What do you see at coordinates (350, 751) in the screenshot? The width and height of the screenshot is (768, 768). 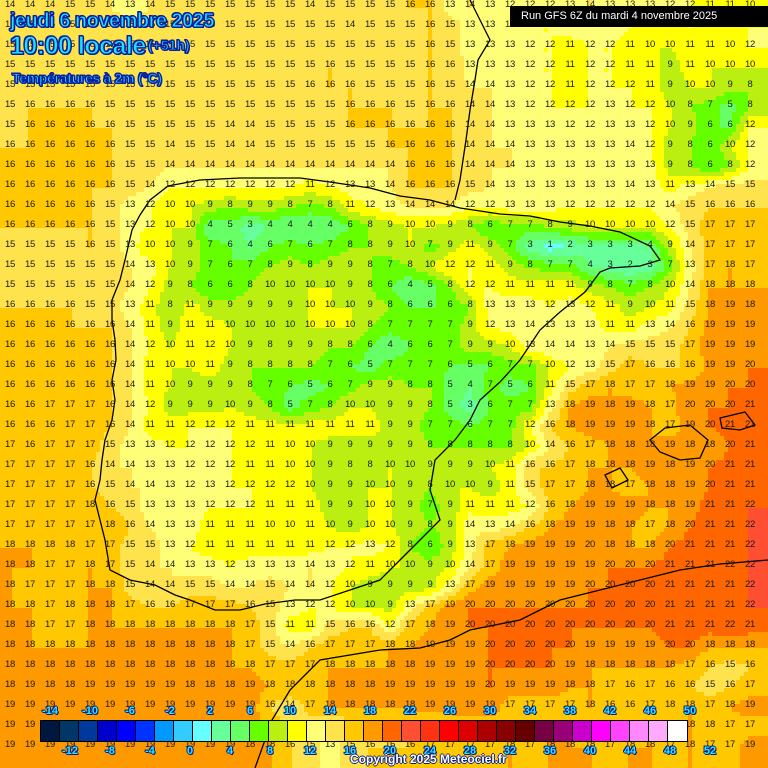 I see `legend-bottom-label: 16` at bounding box center [350, 751].